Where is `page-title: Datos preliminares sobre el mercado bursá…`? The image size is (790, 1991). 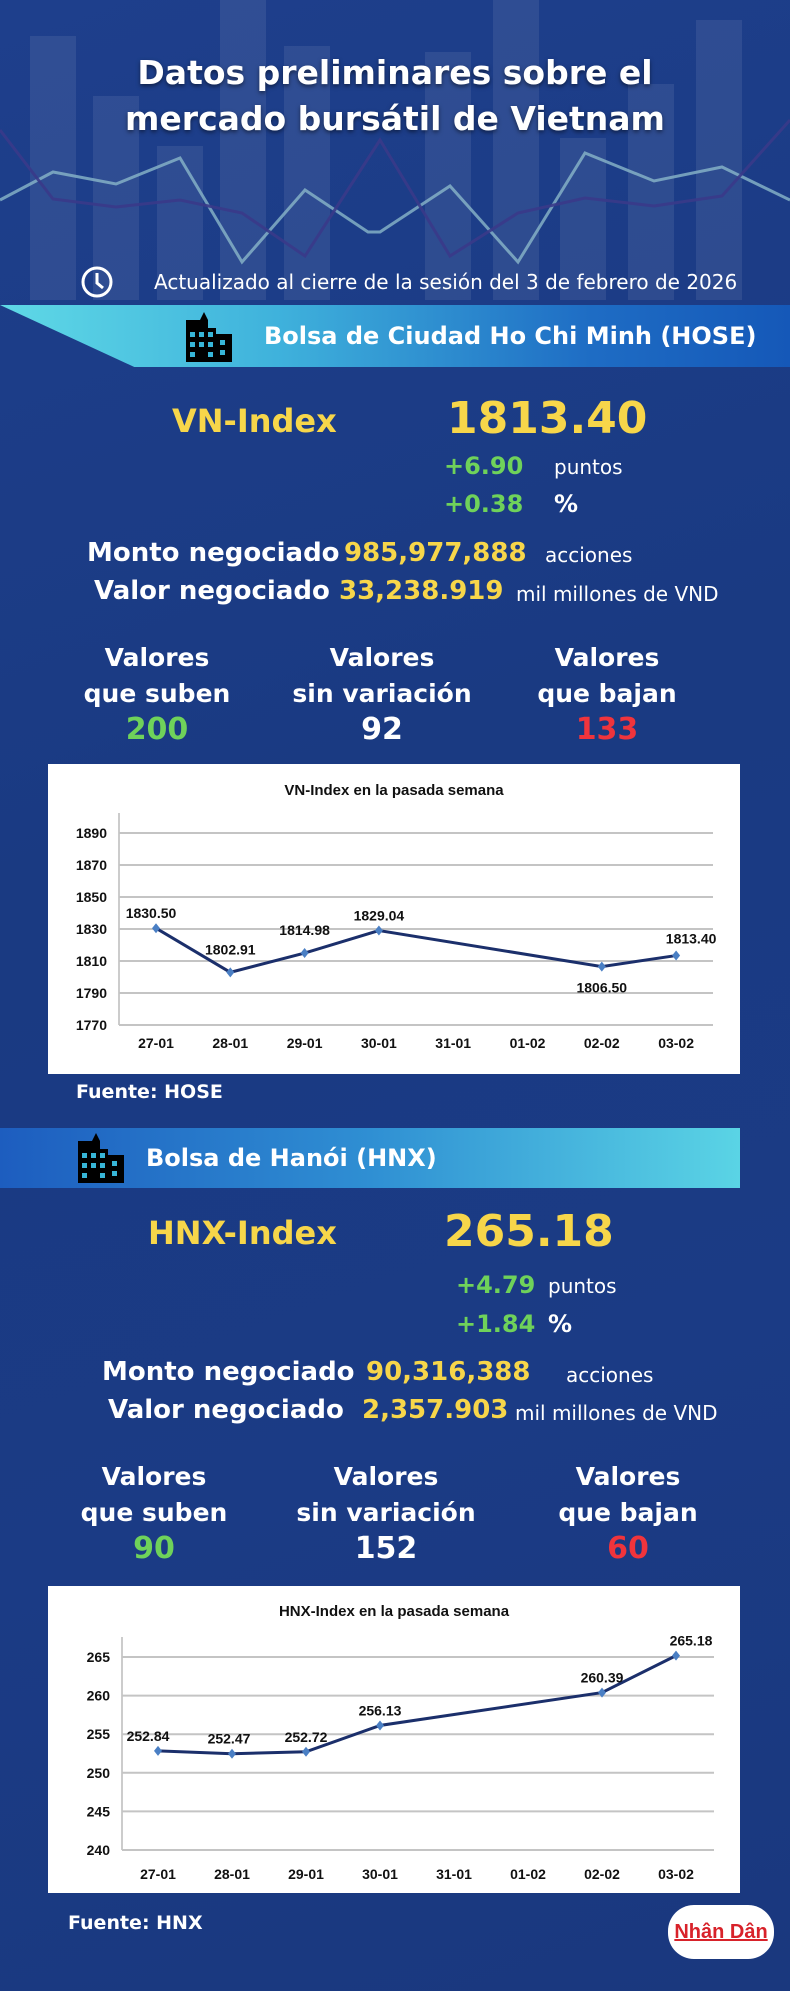
page-title: Datos preliminares sobre el mercado bursá… is located at coordinates (395, 95).